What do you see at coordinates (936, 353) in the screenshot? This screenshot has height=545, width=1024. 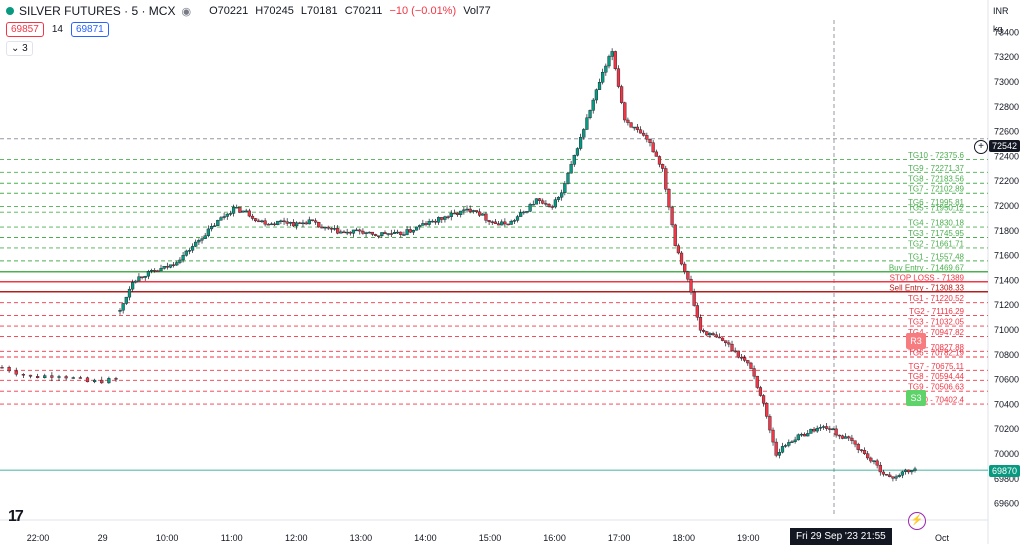 I see `sell-target-label: TG6 - 70782.19` at bounding box center [936, 353].